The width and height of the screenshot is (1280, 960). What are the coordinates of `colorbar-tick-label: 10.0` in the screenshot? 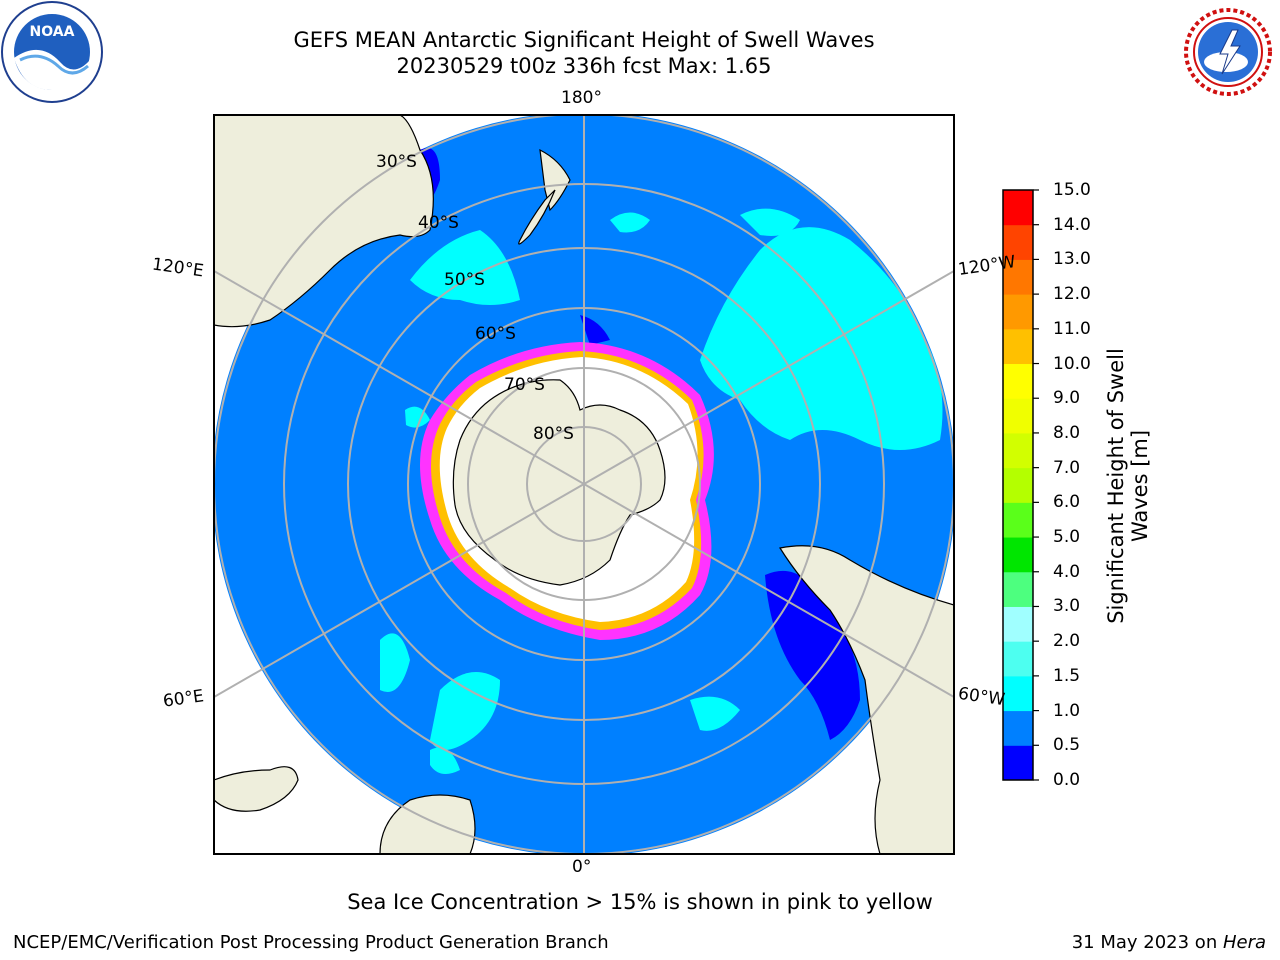 It's located at (1072, 363).